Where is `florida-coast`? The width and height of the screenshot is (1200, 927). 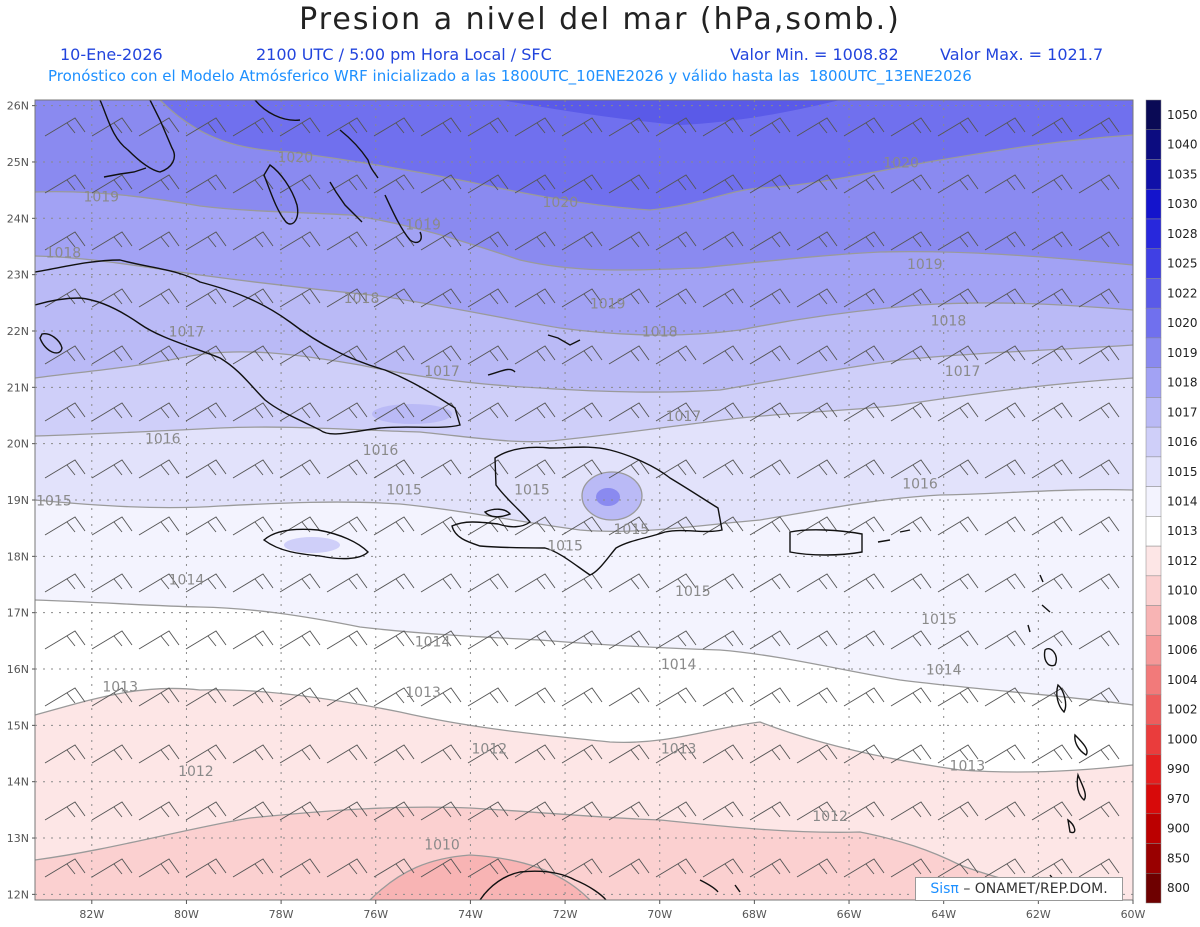
florida-coast is located at coordinates (137, 136).